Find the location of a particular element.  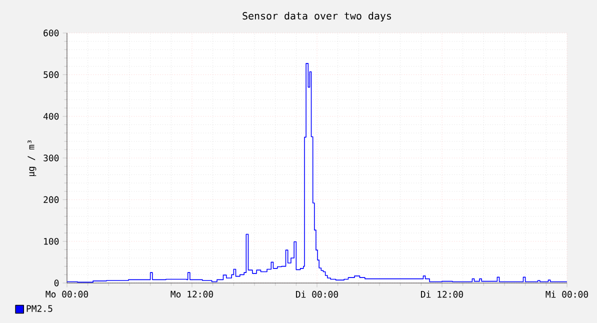

x-tick-label: Di 00:00 is located at coordinates (317, 294).